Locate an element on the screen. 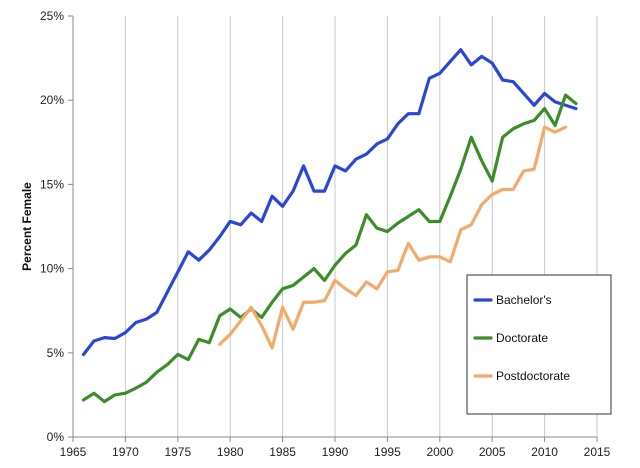 The height and width of the screenshot is (468, 640). x-tick-label: 2010 is located at coordinates (544, 452).